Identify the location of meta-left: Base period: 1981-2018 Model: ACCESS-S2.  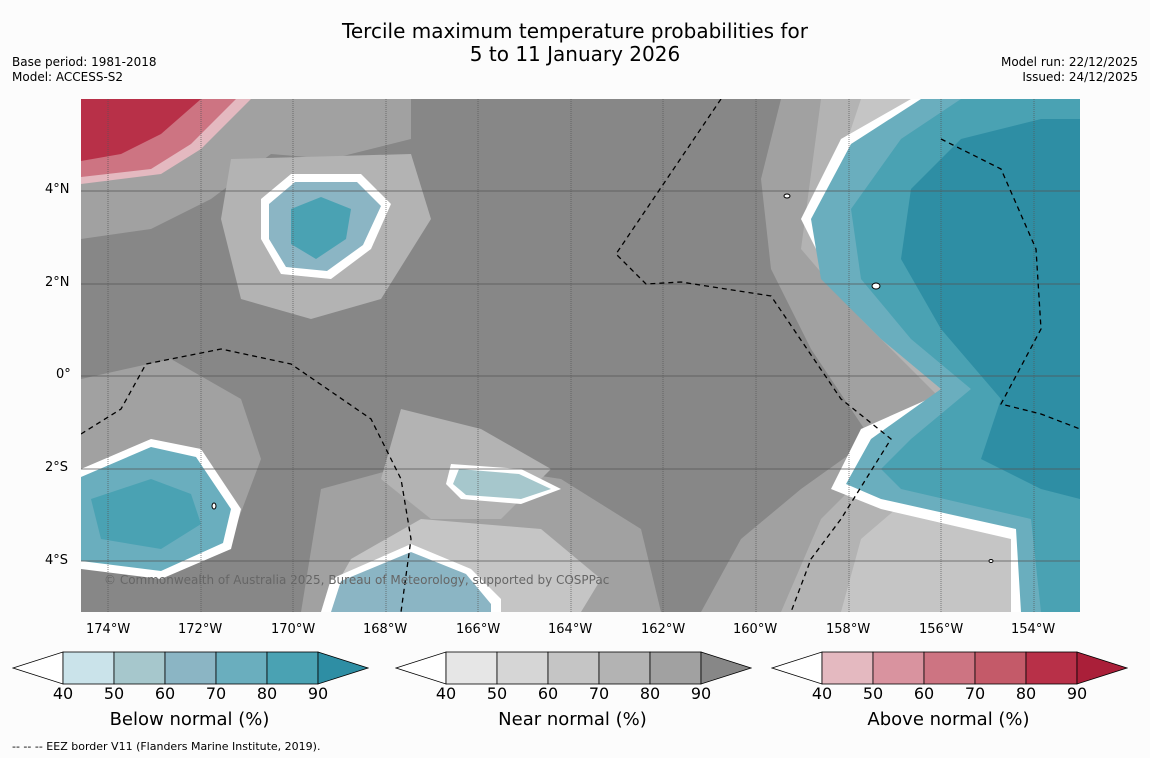
(84, 70).